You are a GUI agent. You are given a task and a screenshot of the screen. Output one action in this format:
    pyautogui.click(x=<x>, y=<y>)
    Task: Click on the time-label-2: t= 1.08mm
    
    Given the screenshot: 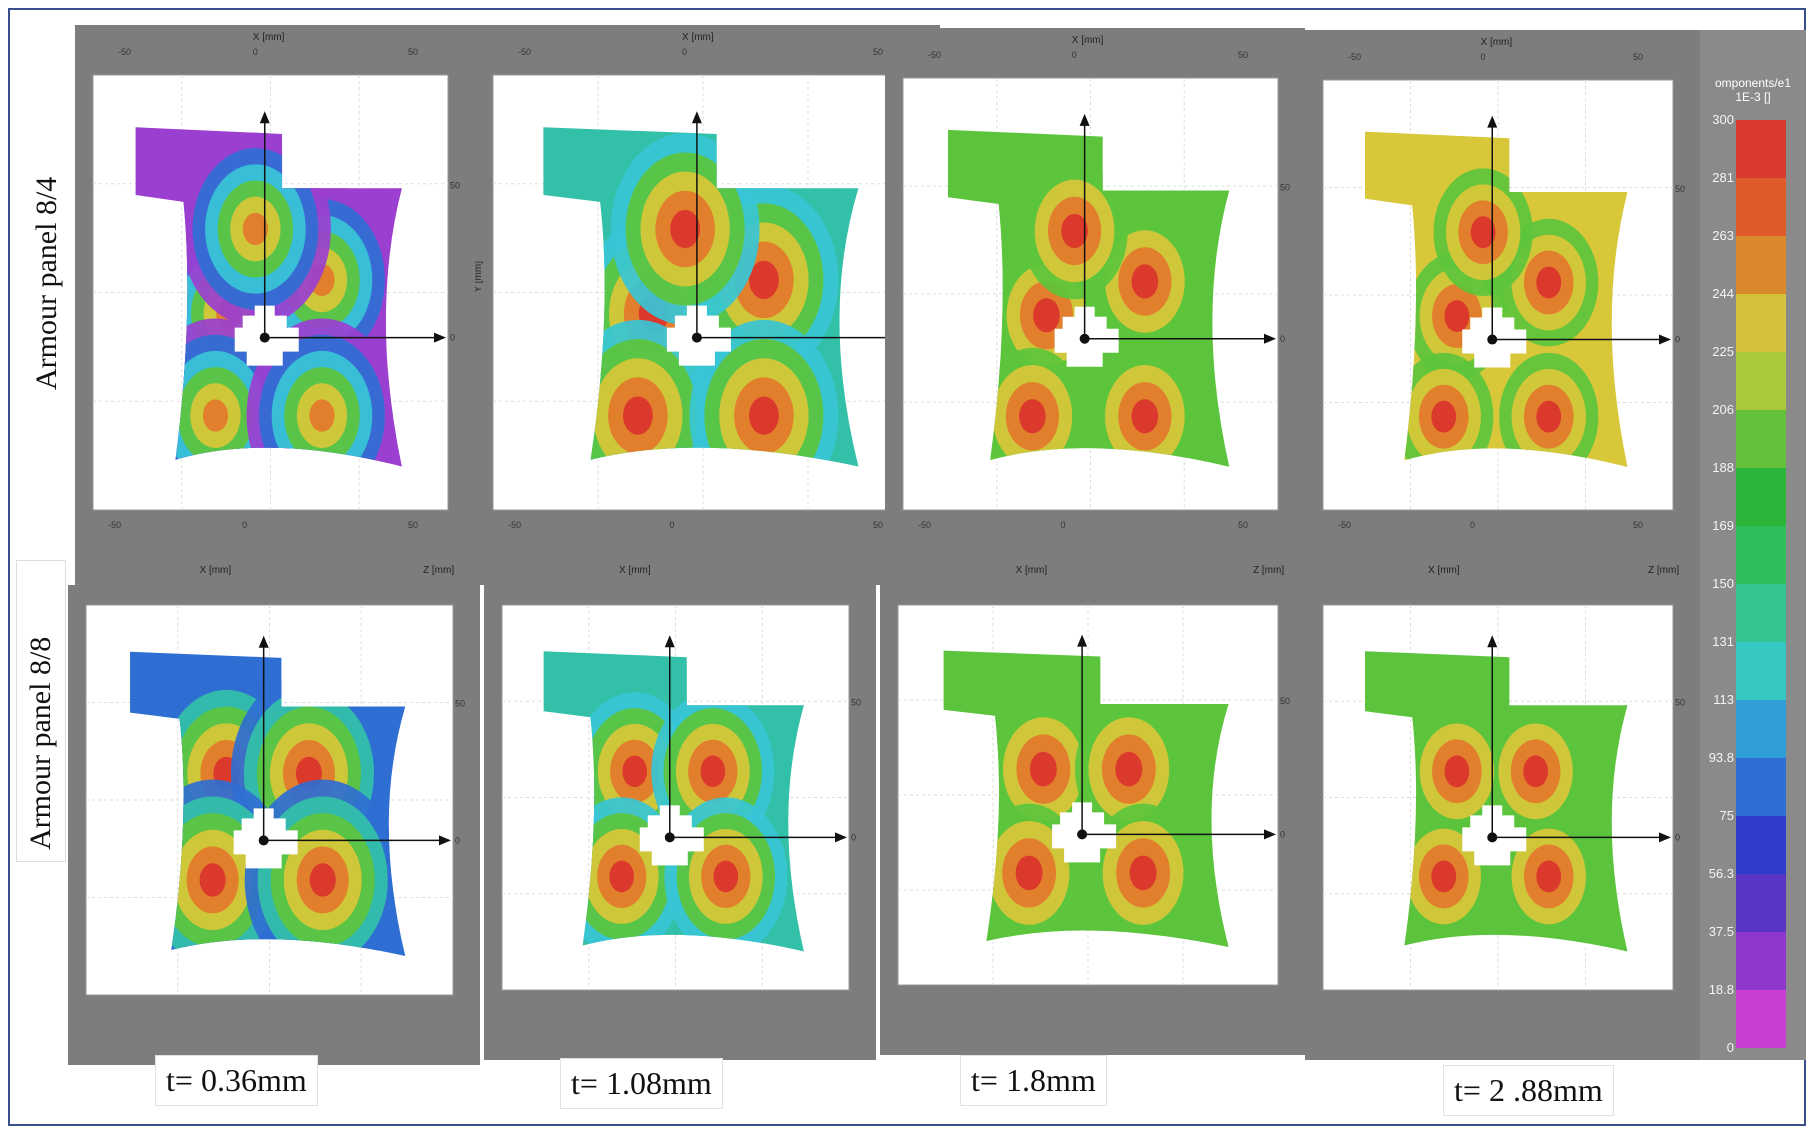 What is the action you would take?
    pyautogui.click(x=641, y=1083)
    